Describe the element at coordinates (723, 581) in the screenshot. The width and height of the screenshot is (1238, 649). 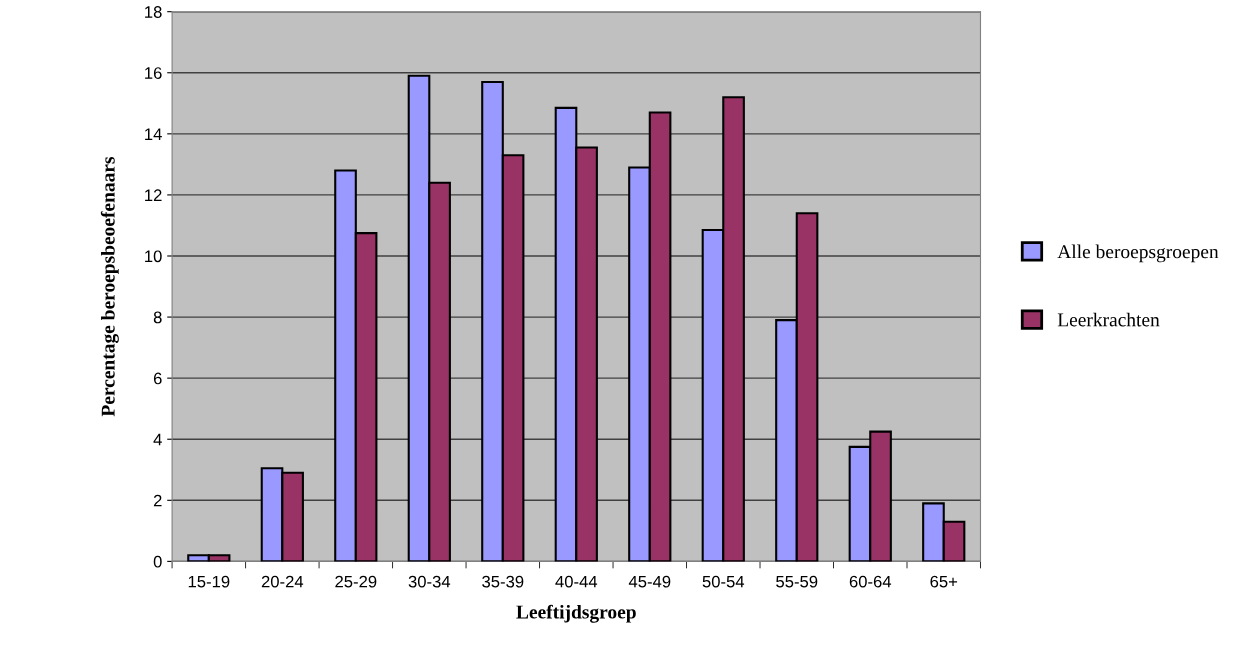
I see `x-tick-label: 50-54` at that location.